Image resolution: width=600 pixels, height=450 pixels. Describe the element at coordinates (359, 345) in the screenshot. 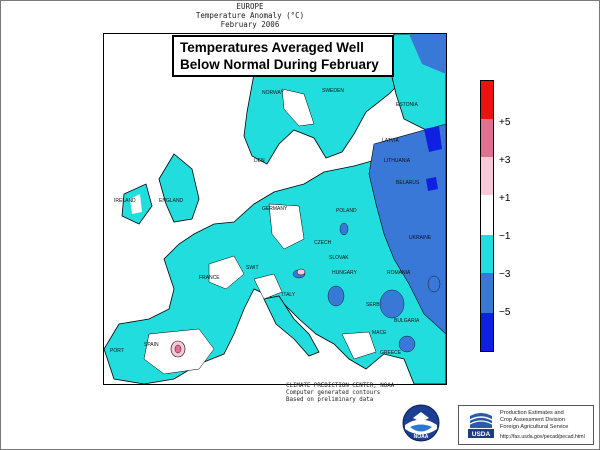

I see `balkans-normal-patch` at that location.